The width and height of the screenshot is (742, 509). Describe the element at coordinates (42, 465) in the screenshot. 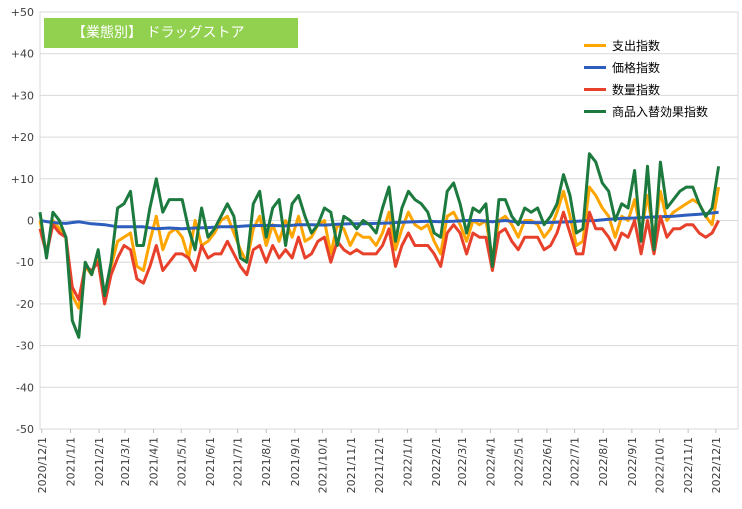

I see `x-tick-label: 2020/12/1` at that location.